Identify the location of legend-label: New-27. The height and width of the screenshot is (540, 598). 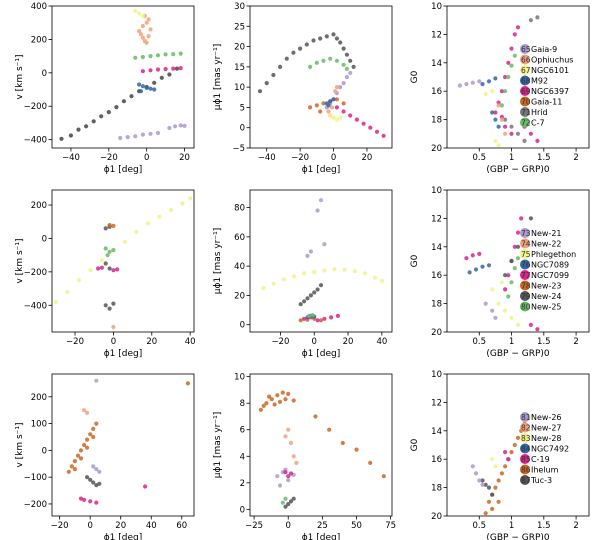
(546, 428).